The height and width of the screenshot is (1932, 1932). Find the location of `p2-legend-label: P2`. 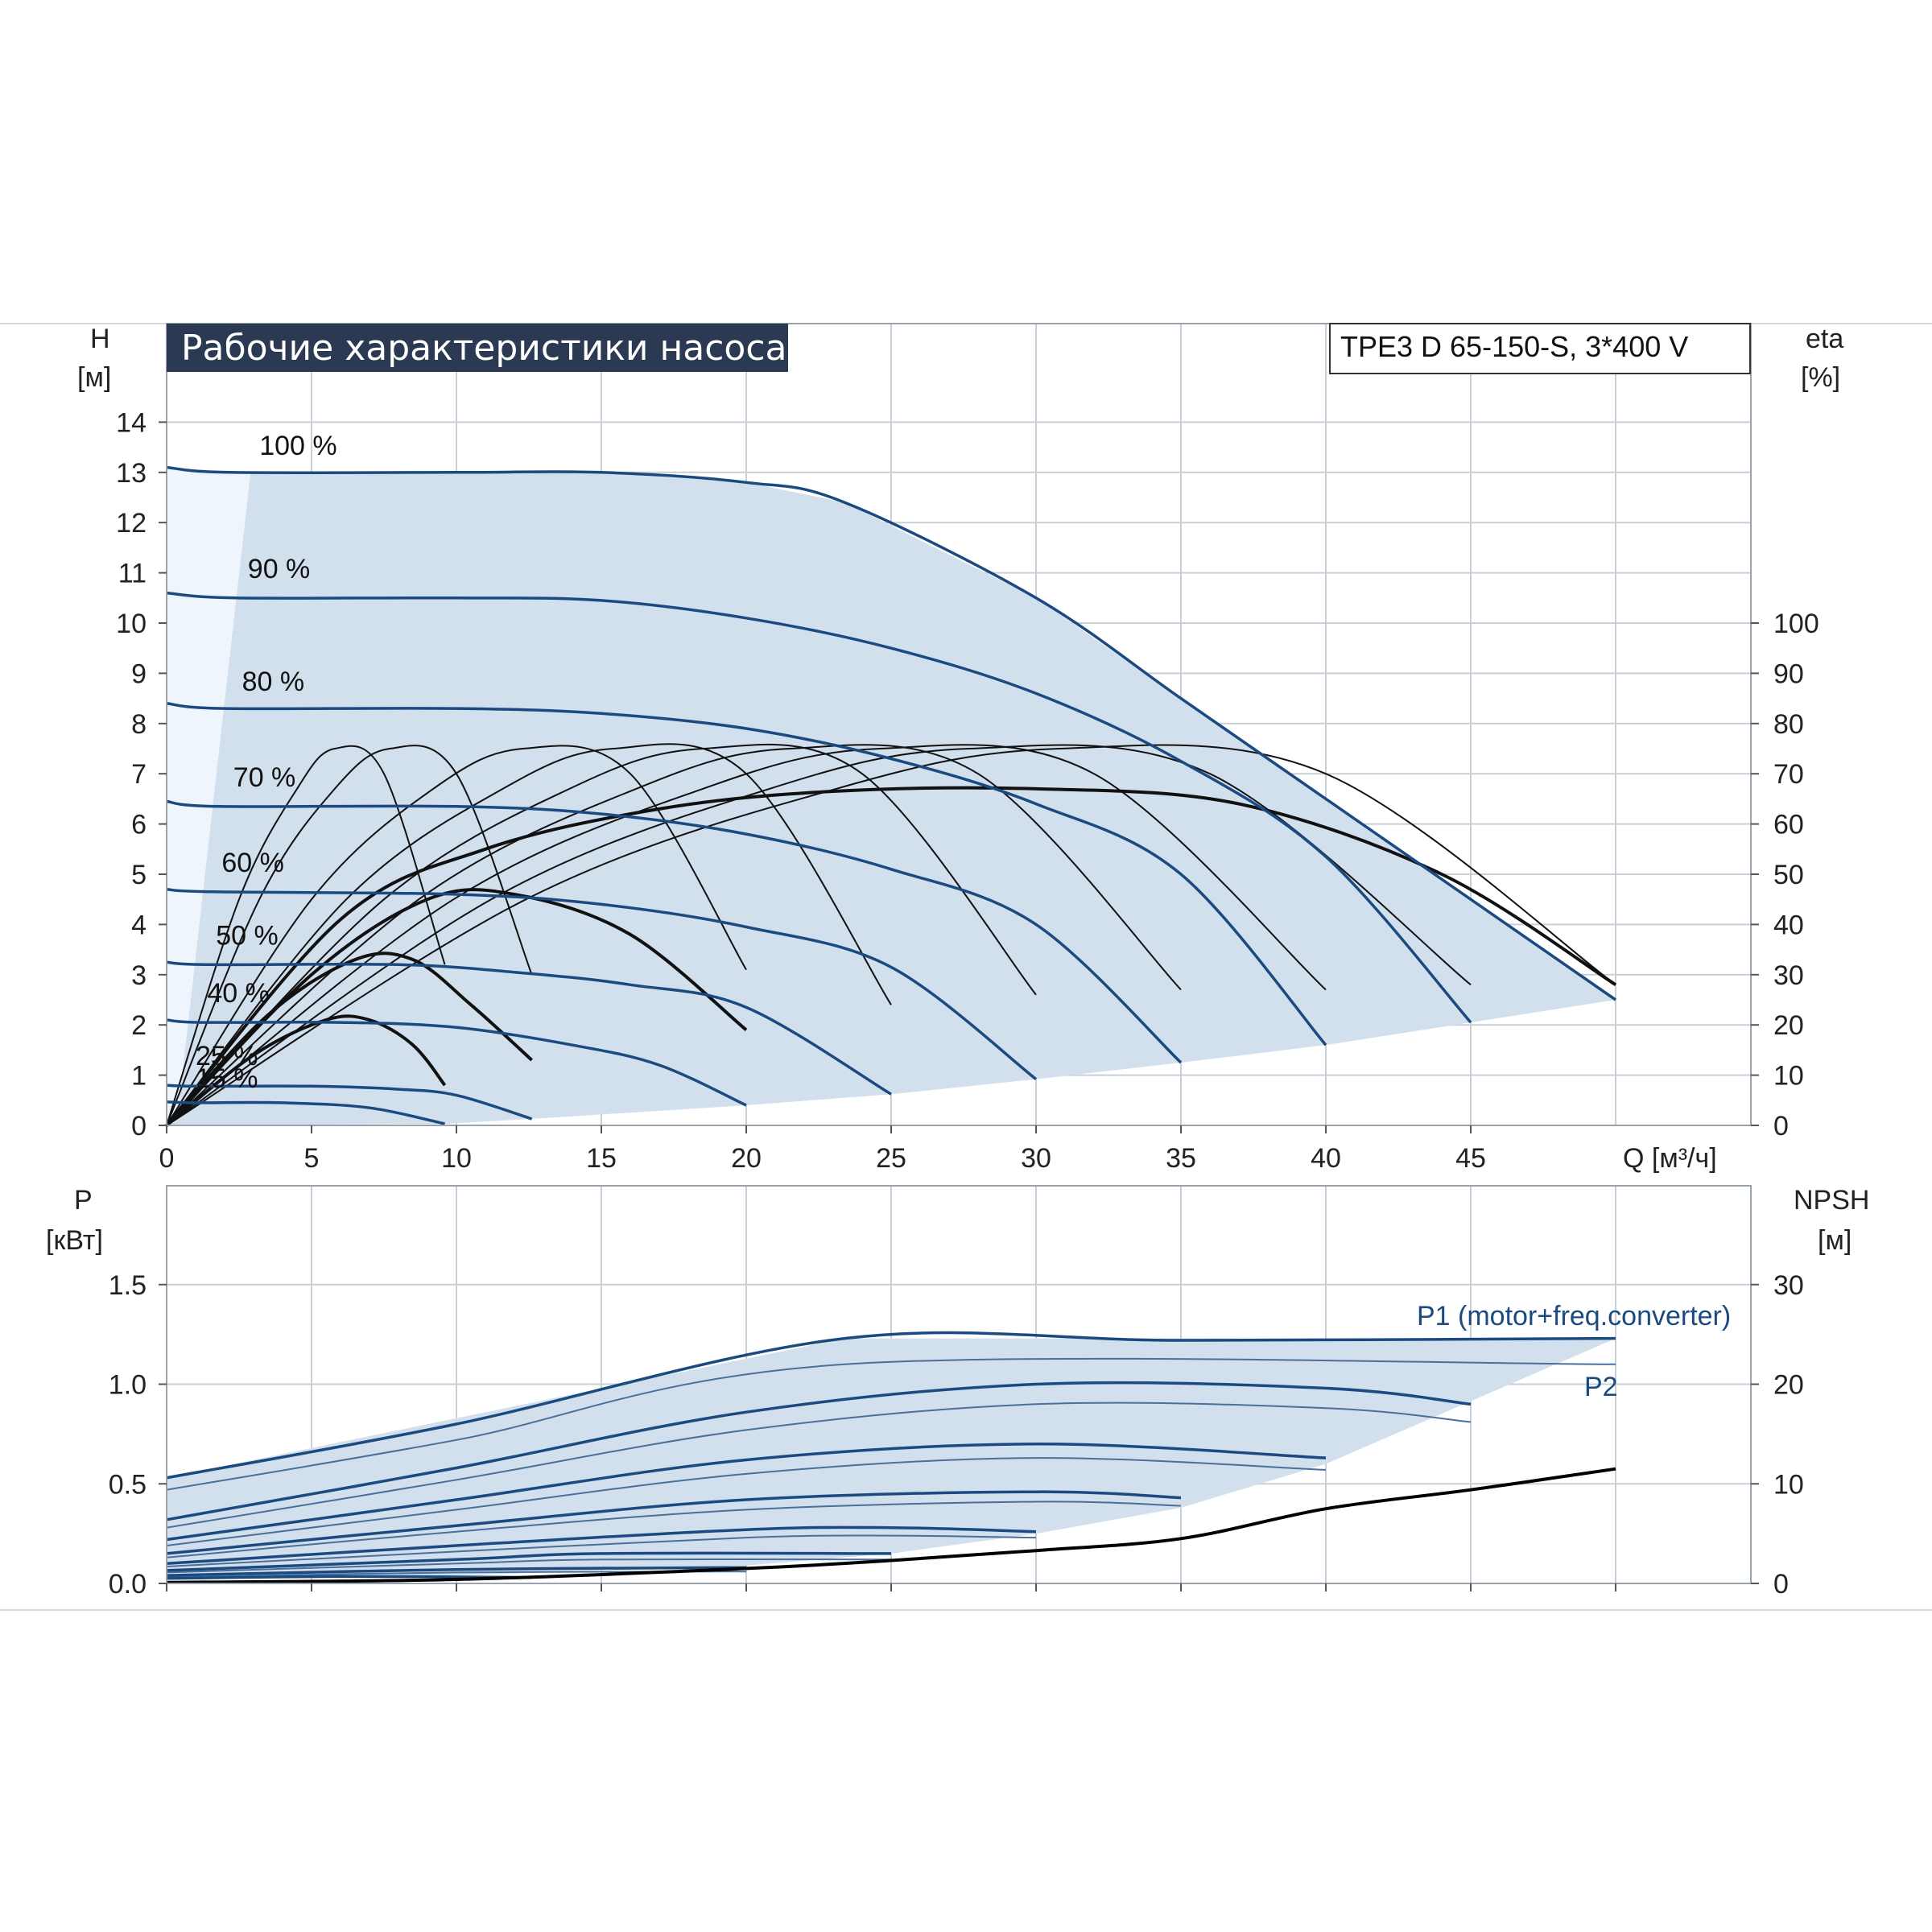

p2-legend-label: P2 is located at coordinates (1601, 1387).